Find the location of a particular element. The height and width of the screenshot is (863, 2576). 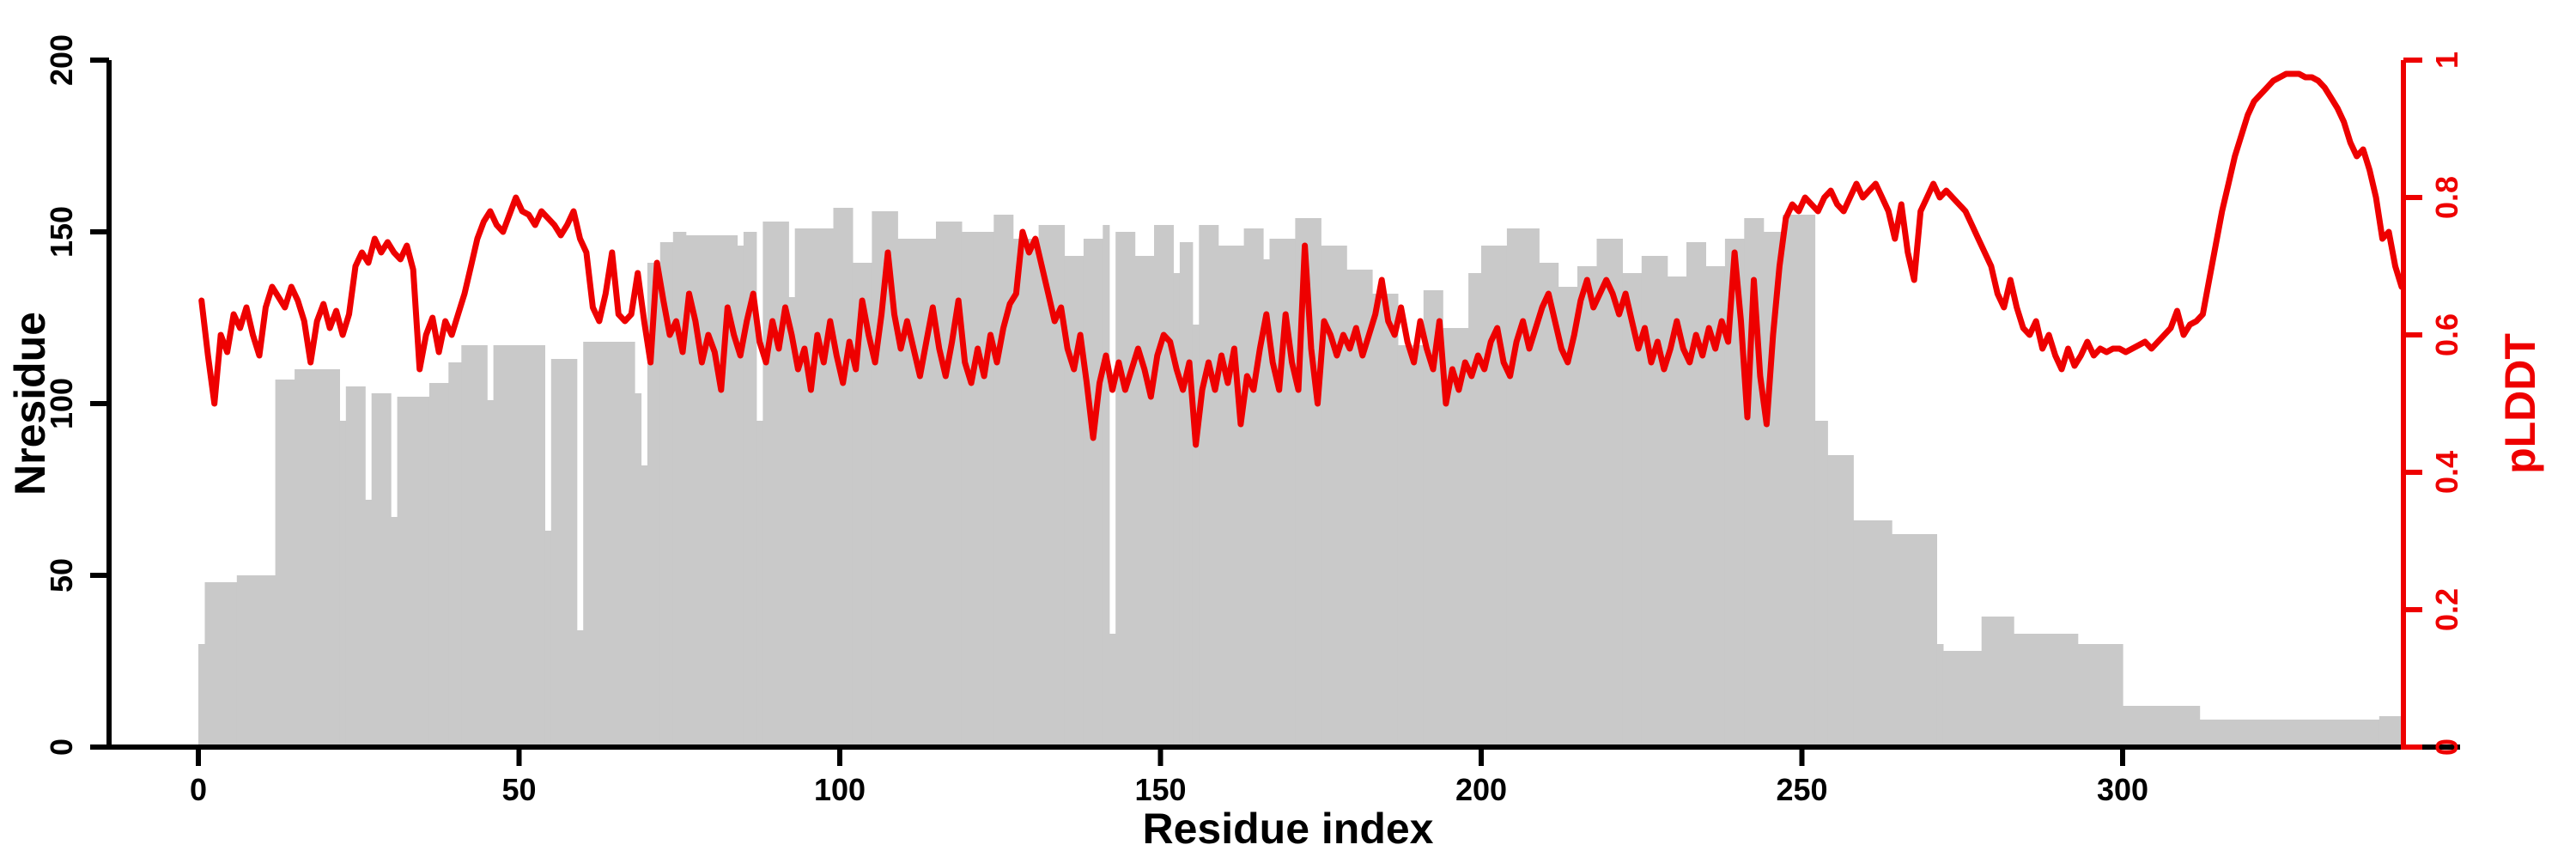

x-tick-label: 300 is located at coordinates (2122, 790).